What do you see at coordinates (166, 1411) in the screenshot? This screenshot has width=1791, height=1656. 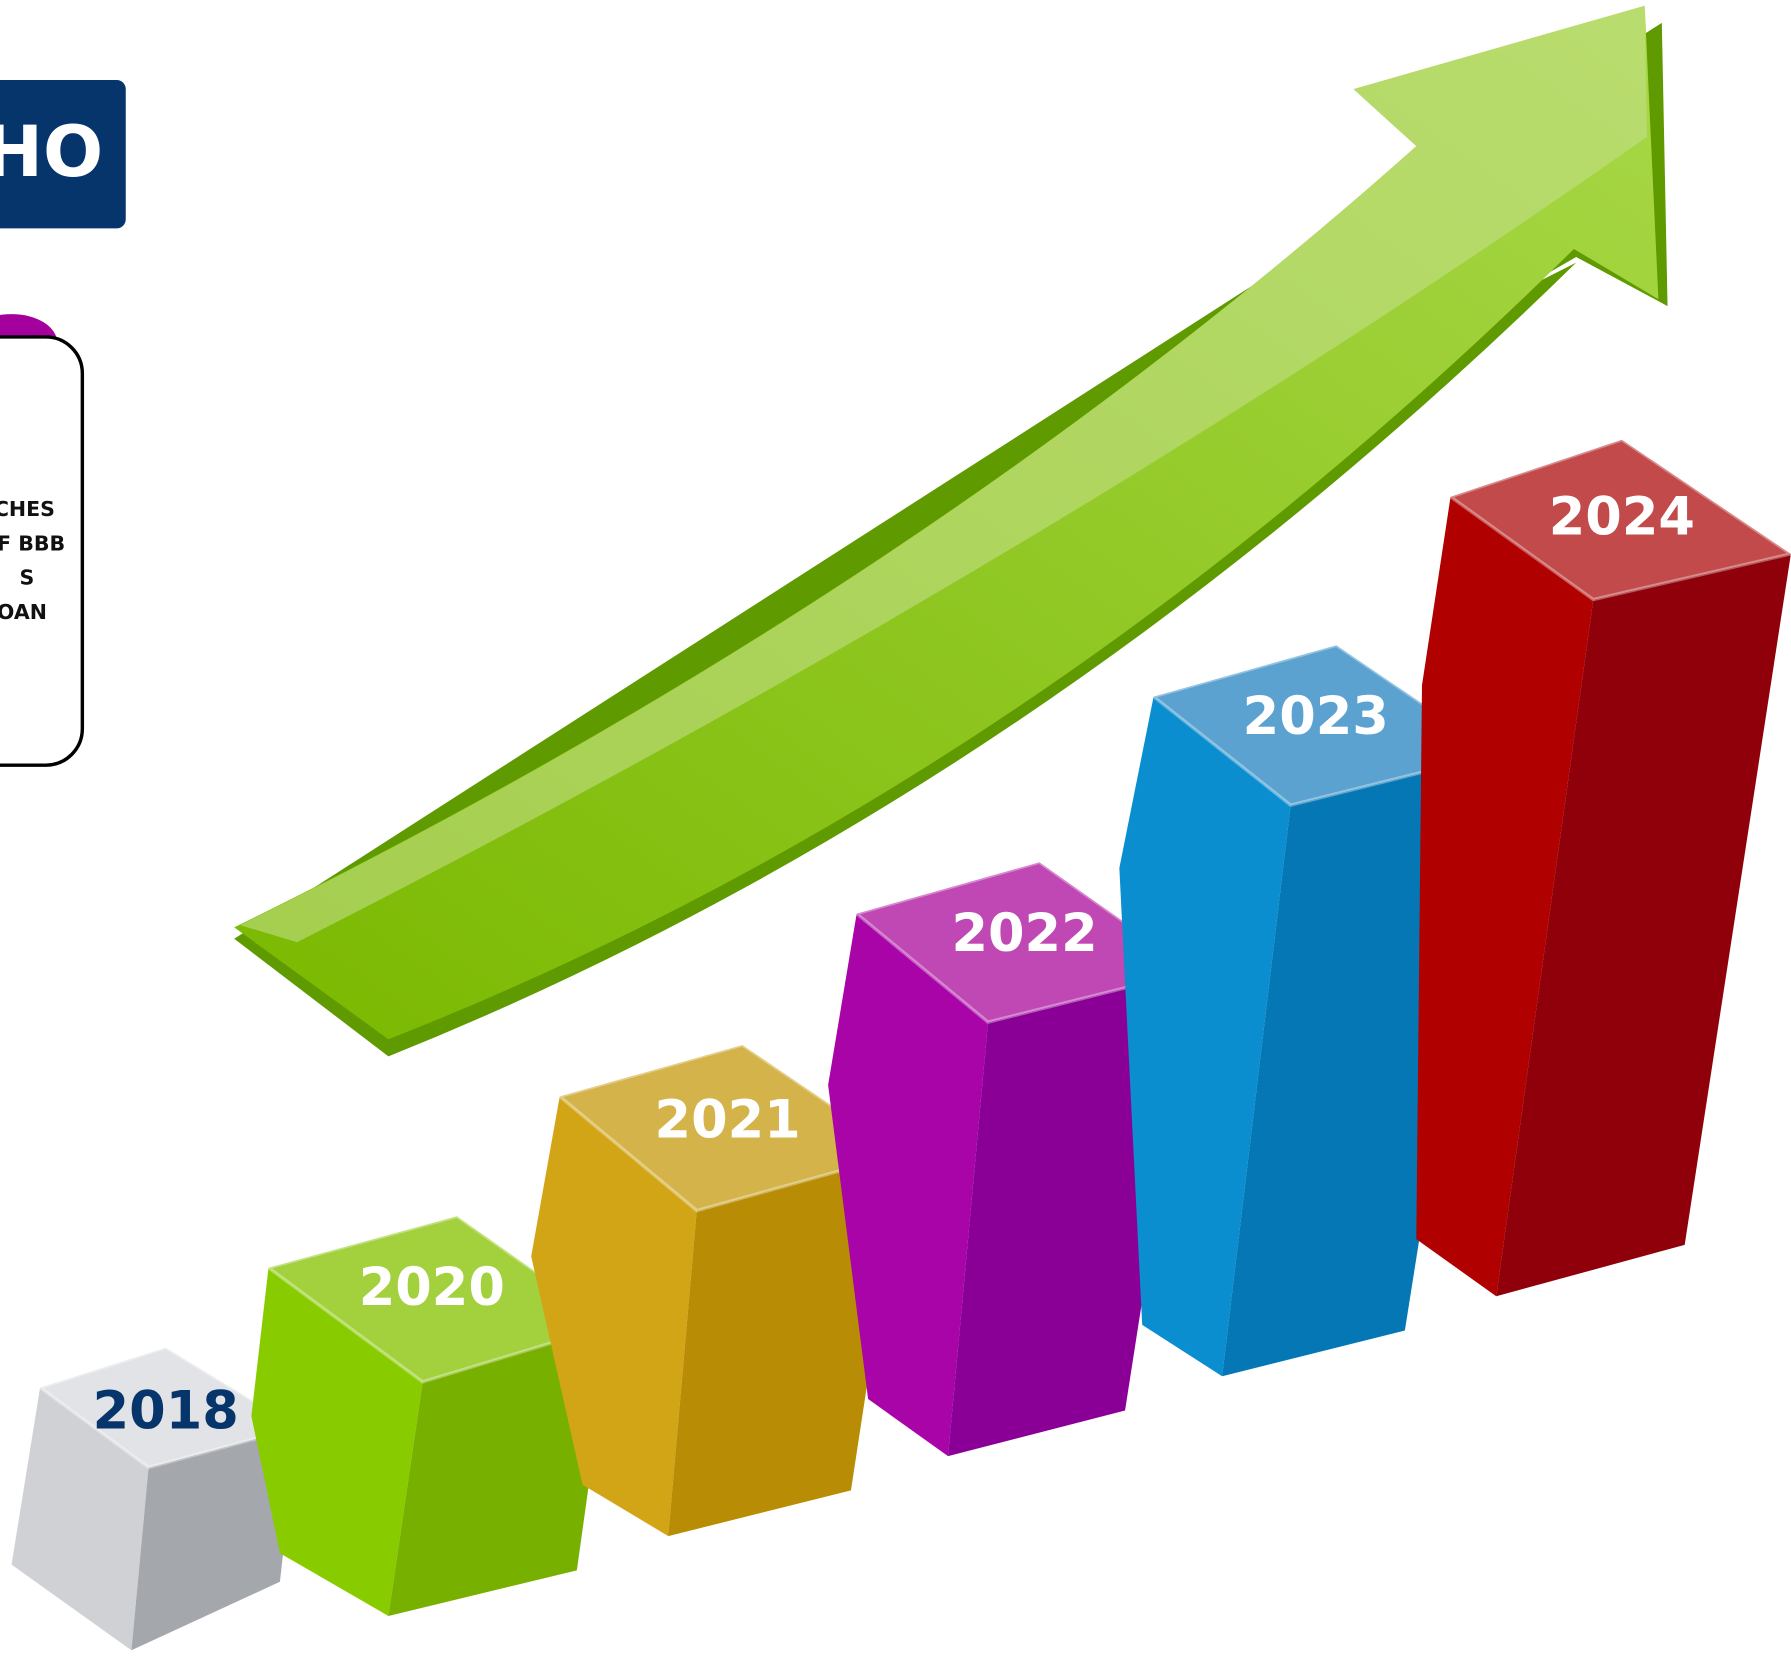 I see `year-label: 2018` at bounding box center [166, 1411].